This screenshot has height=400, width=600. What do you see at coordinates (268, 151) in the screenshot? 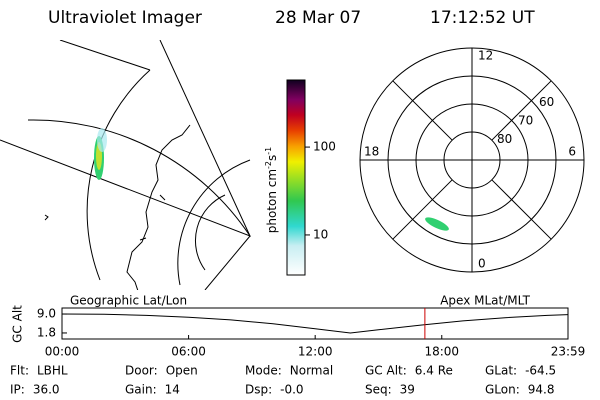
I see `exponent: -1` at bounding box center [268, 151].